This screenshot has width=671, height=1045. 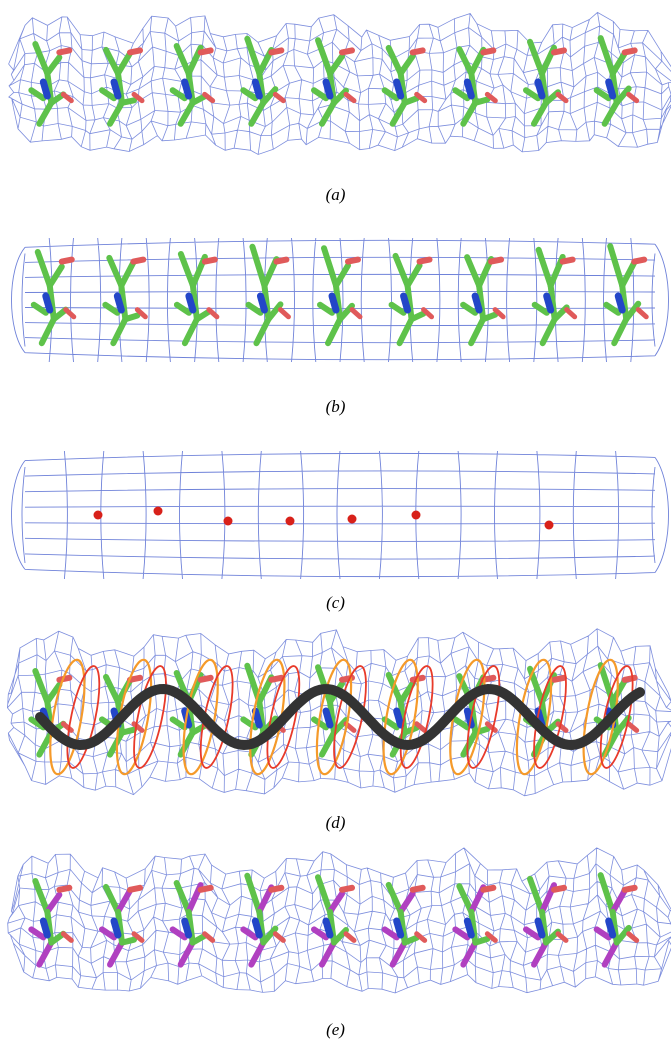 What do you see at coordinates (339, 83) in the screenshot?
I see `panel-a-svg` at bounding box center [339, 83].